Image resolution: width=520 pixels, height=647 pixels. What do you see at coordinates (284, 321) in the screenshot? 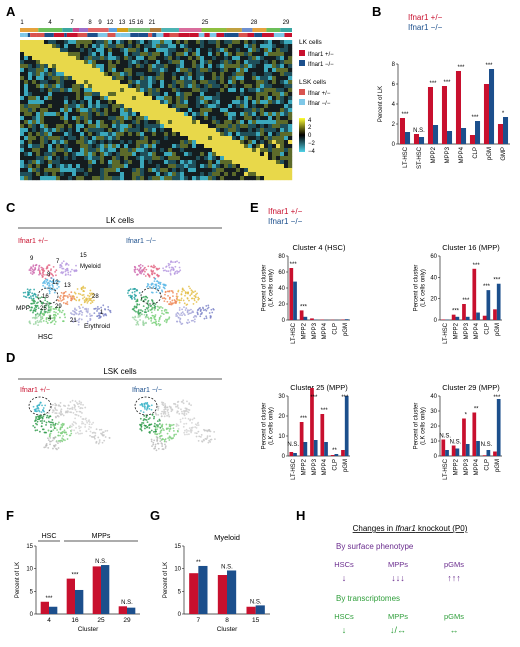
I see `y-tick-label: 0` at bounding box center [284, 321].